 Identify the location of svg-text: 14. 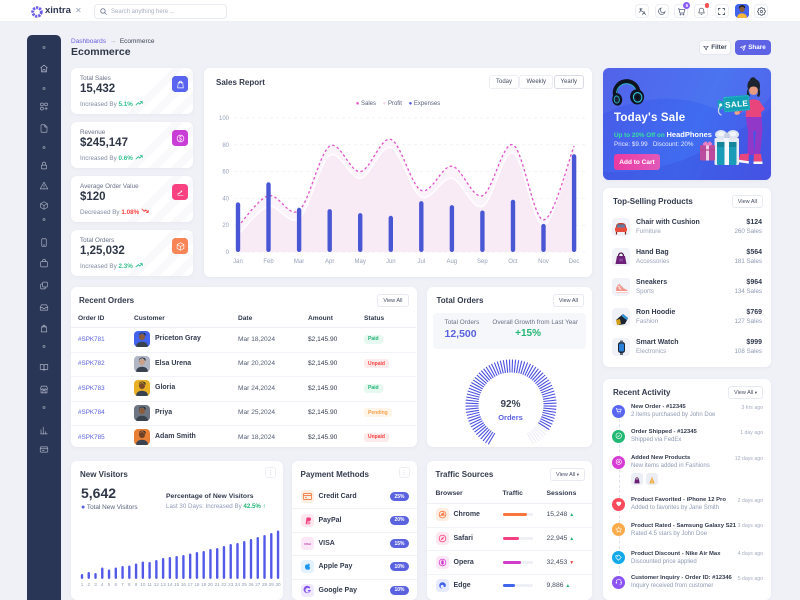
(170, 584).